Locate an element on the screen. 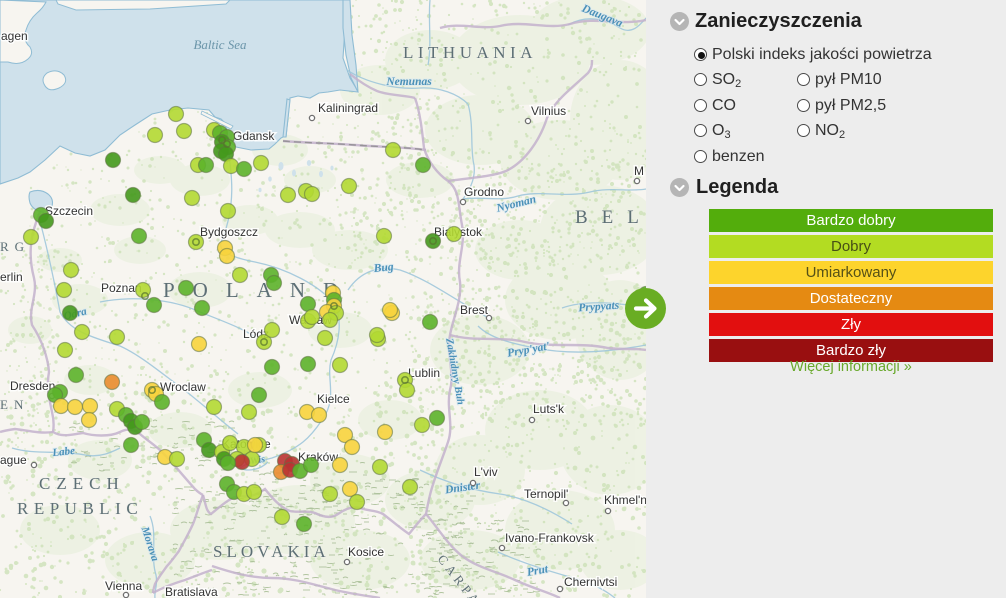 This screenshot has width=1006, height=598. svg-text: Bug is located at coordinates (383, 268).